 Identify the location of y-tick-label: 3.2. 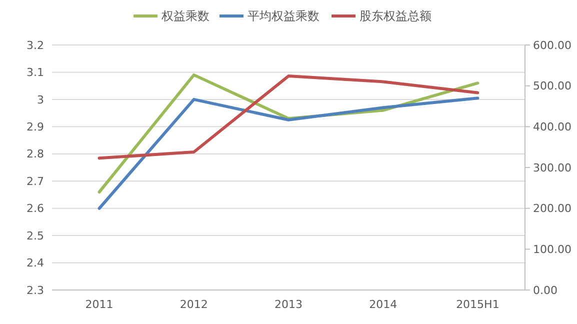
(35, 45).